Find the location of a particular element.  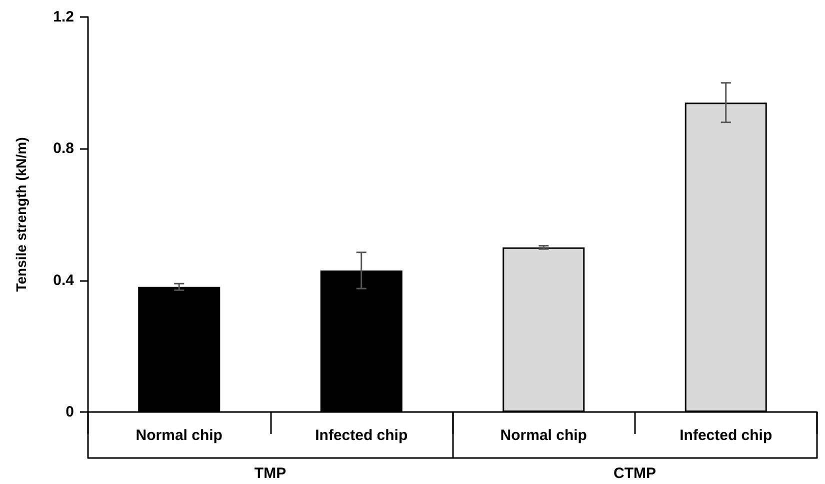

y-axis-title: Tensile strength (kN/m) is located at coordinates (21, 214).